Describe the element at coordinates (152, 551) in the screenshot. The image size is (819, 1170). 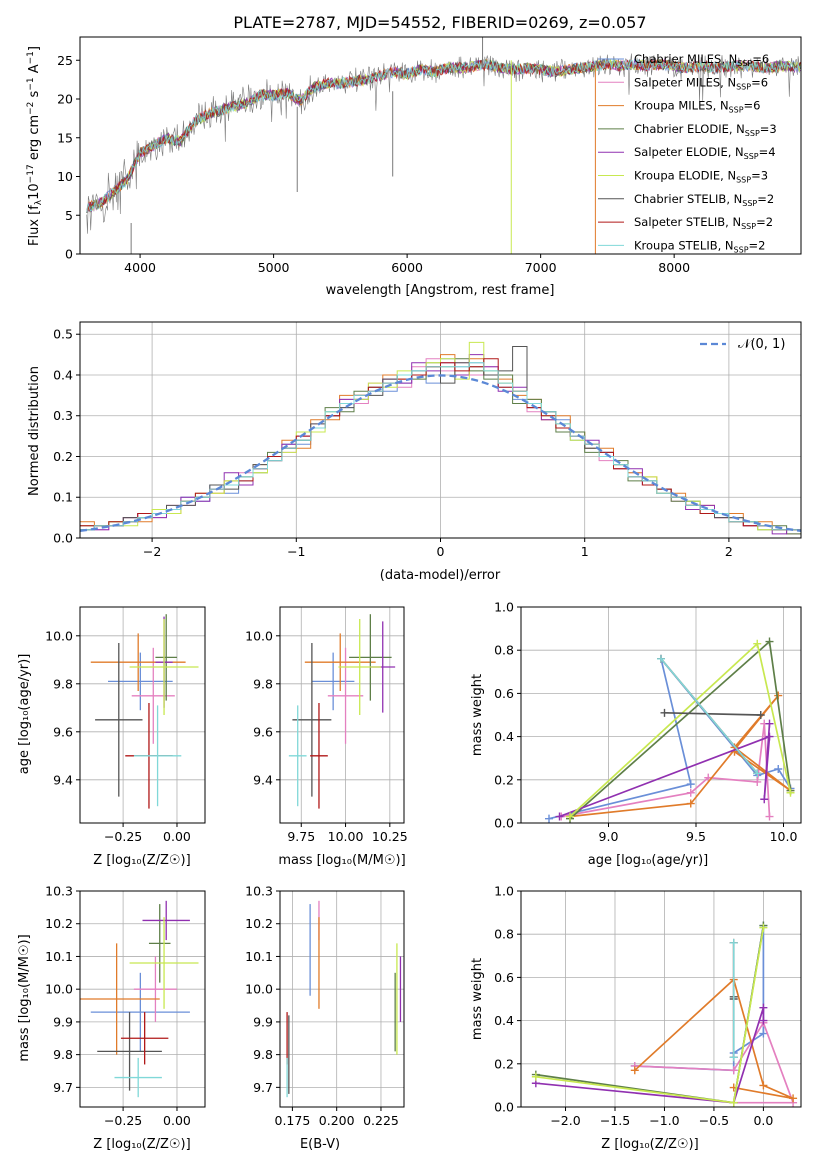
I see `residual-xtick-label: −2` at that location.